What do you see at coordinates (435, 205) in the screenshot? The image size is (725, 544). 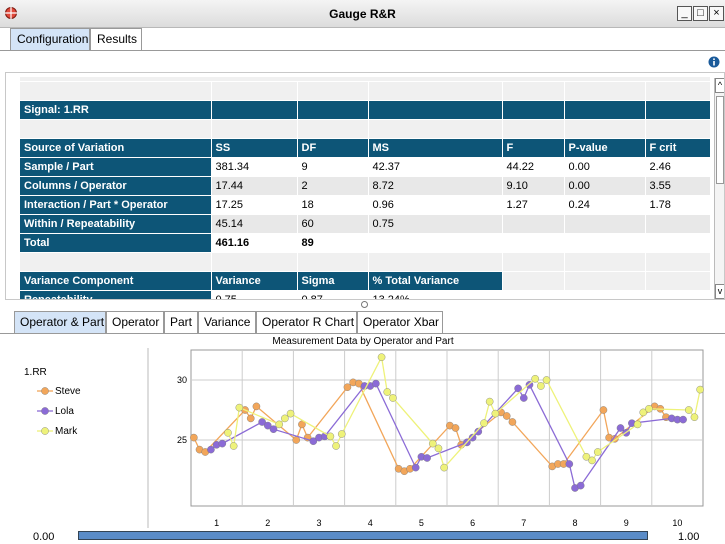 I see `table-cell: 0.96` at bounding box center [435, 205].